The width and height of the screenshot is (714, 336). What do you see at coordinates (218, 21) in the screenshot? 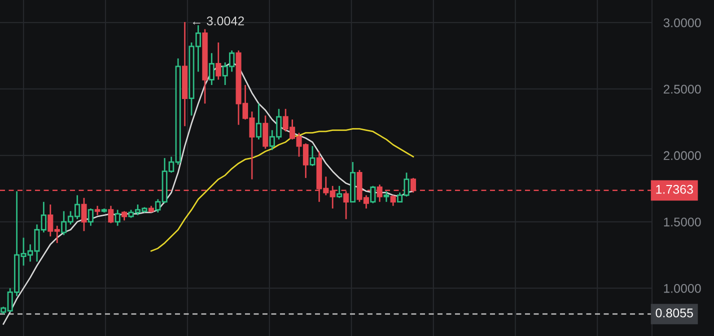
I see `annotation: ← 3.0042` at bounding box center [218, 21].